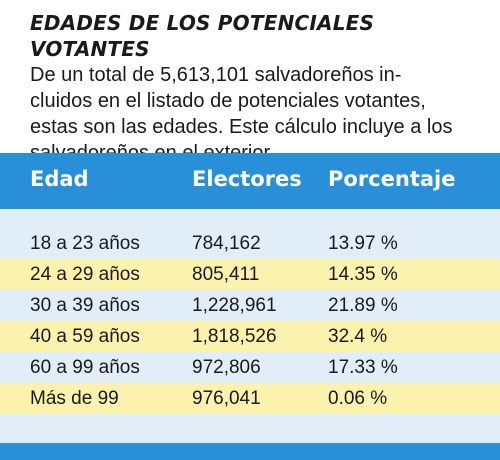 The height and width of the screenshot is (460, 500). I want to click on cell-edad: 30 a 39 años, so click(85, 305).